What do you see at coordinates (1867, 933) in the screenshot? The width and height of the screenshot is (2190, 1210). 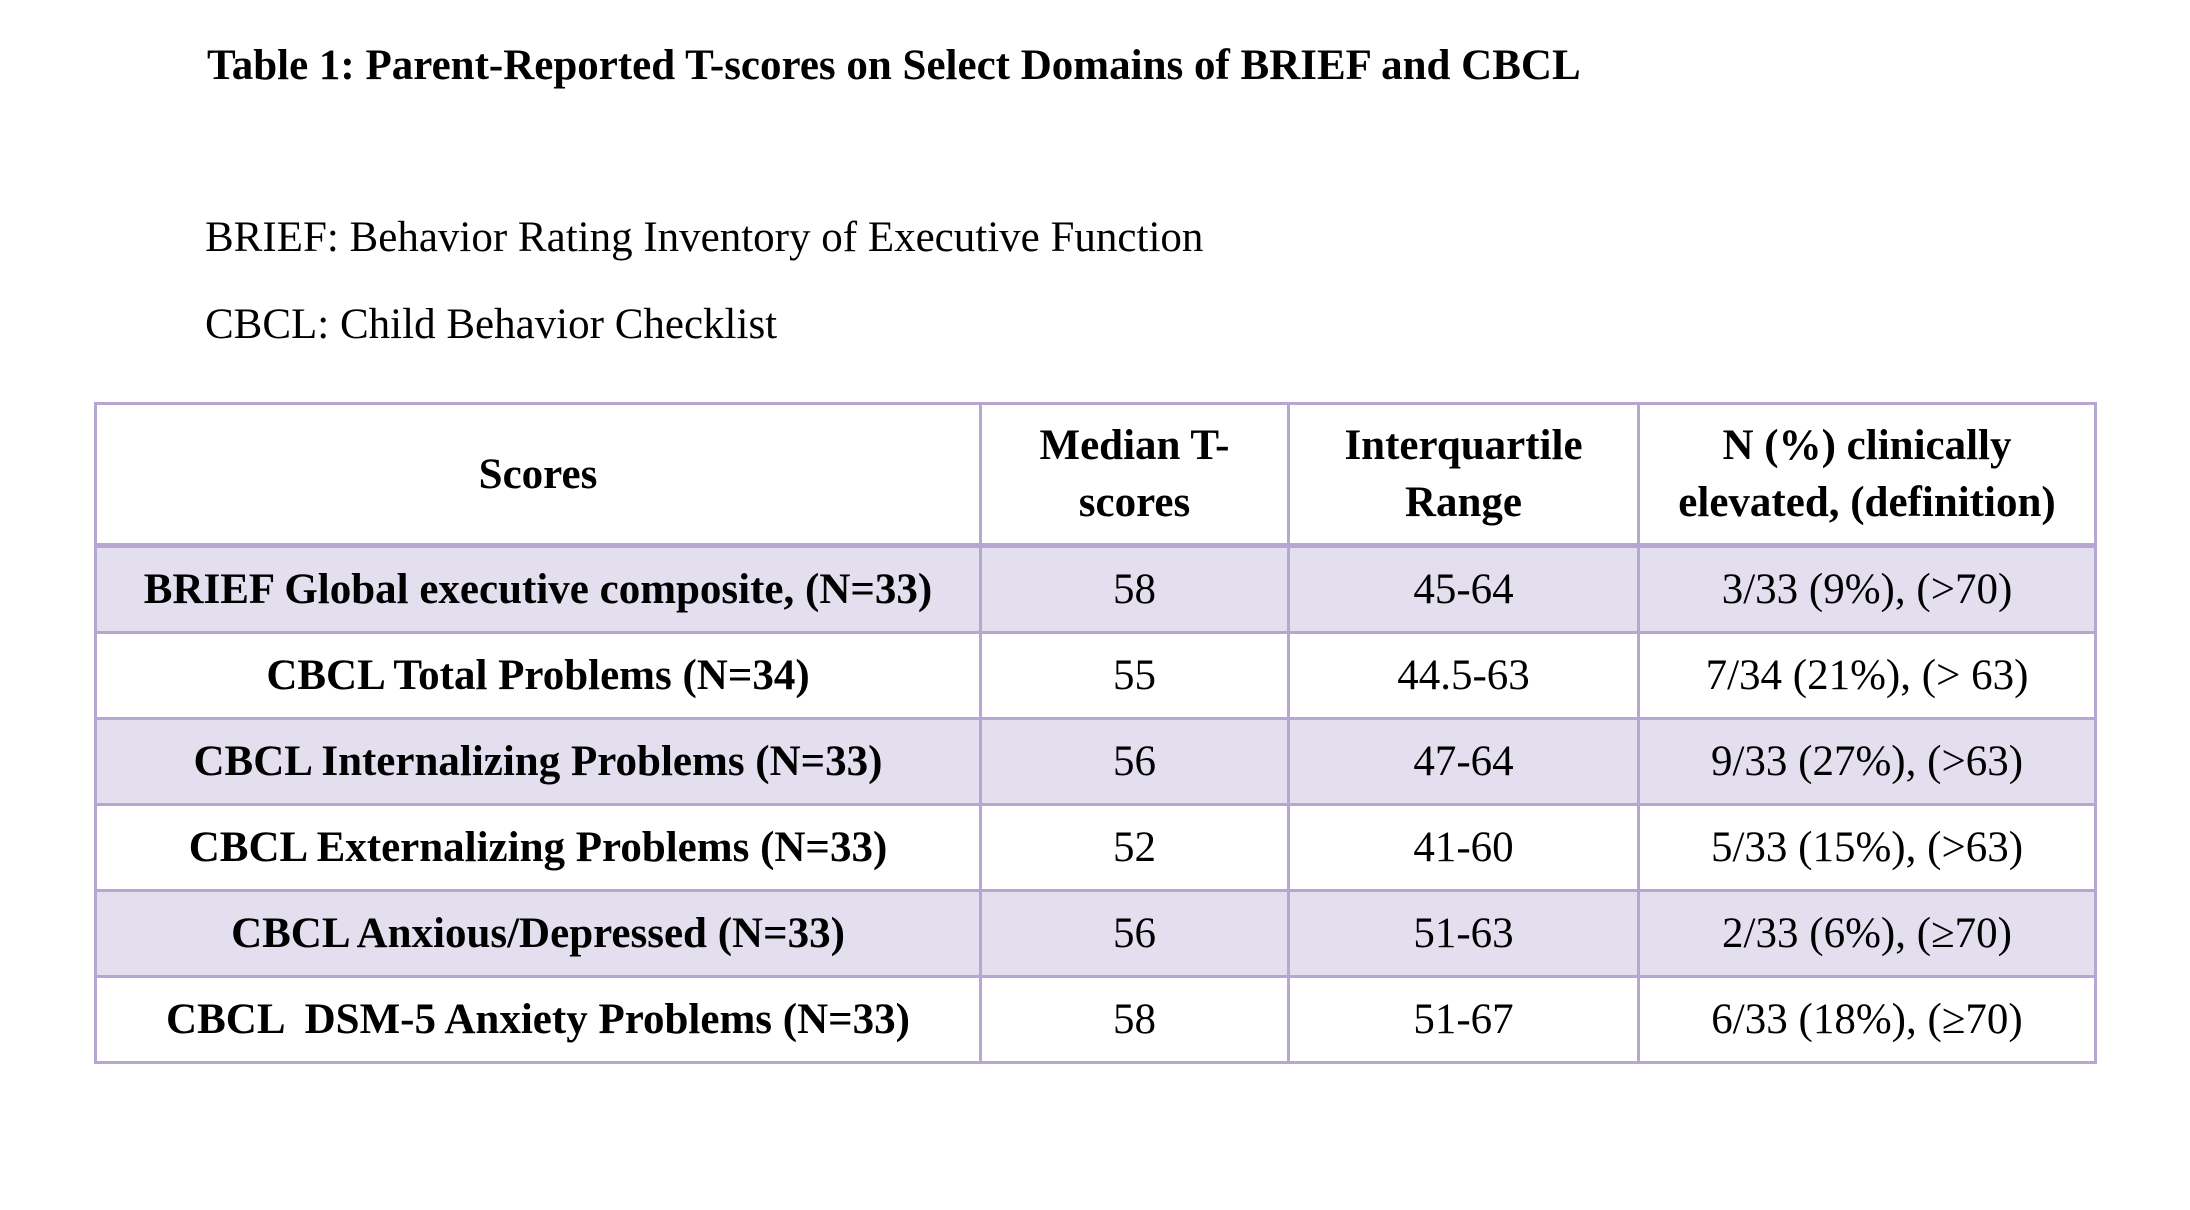 I see `elevated-cell: 2/33 (6%), (≥70)` at bounding box center [1867, 933].